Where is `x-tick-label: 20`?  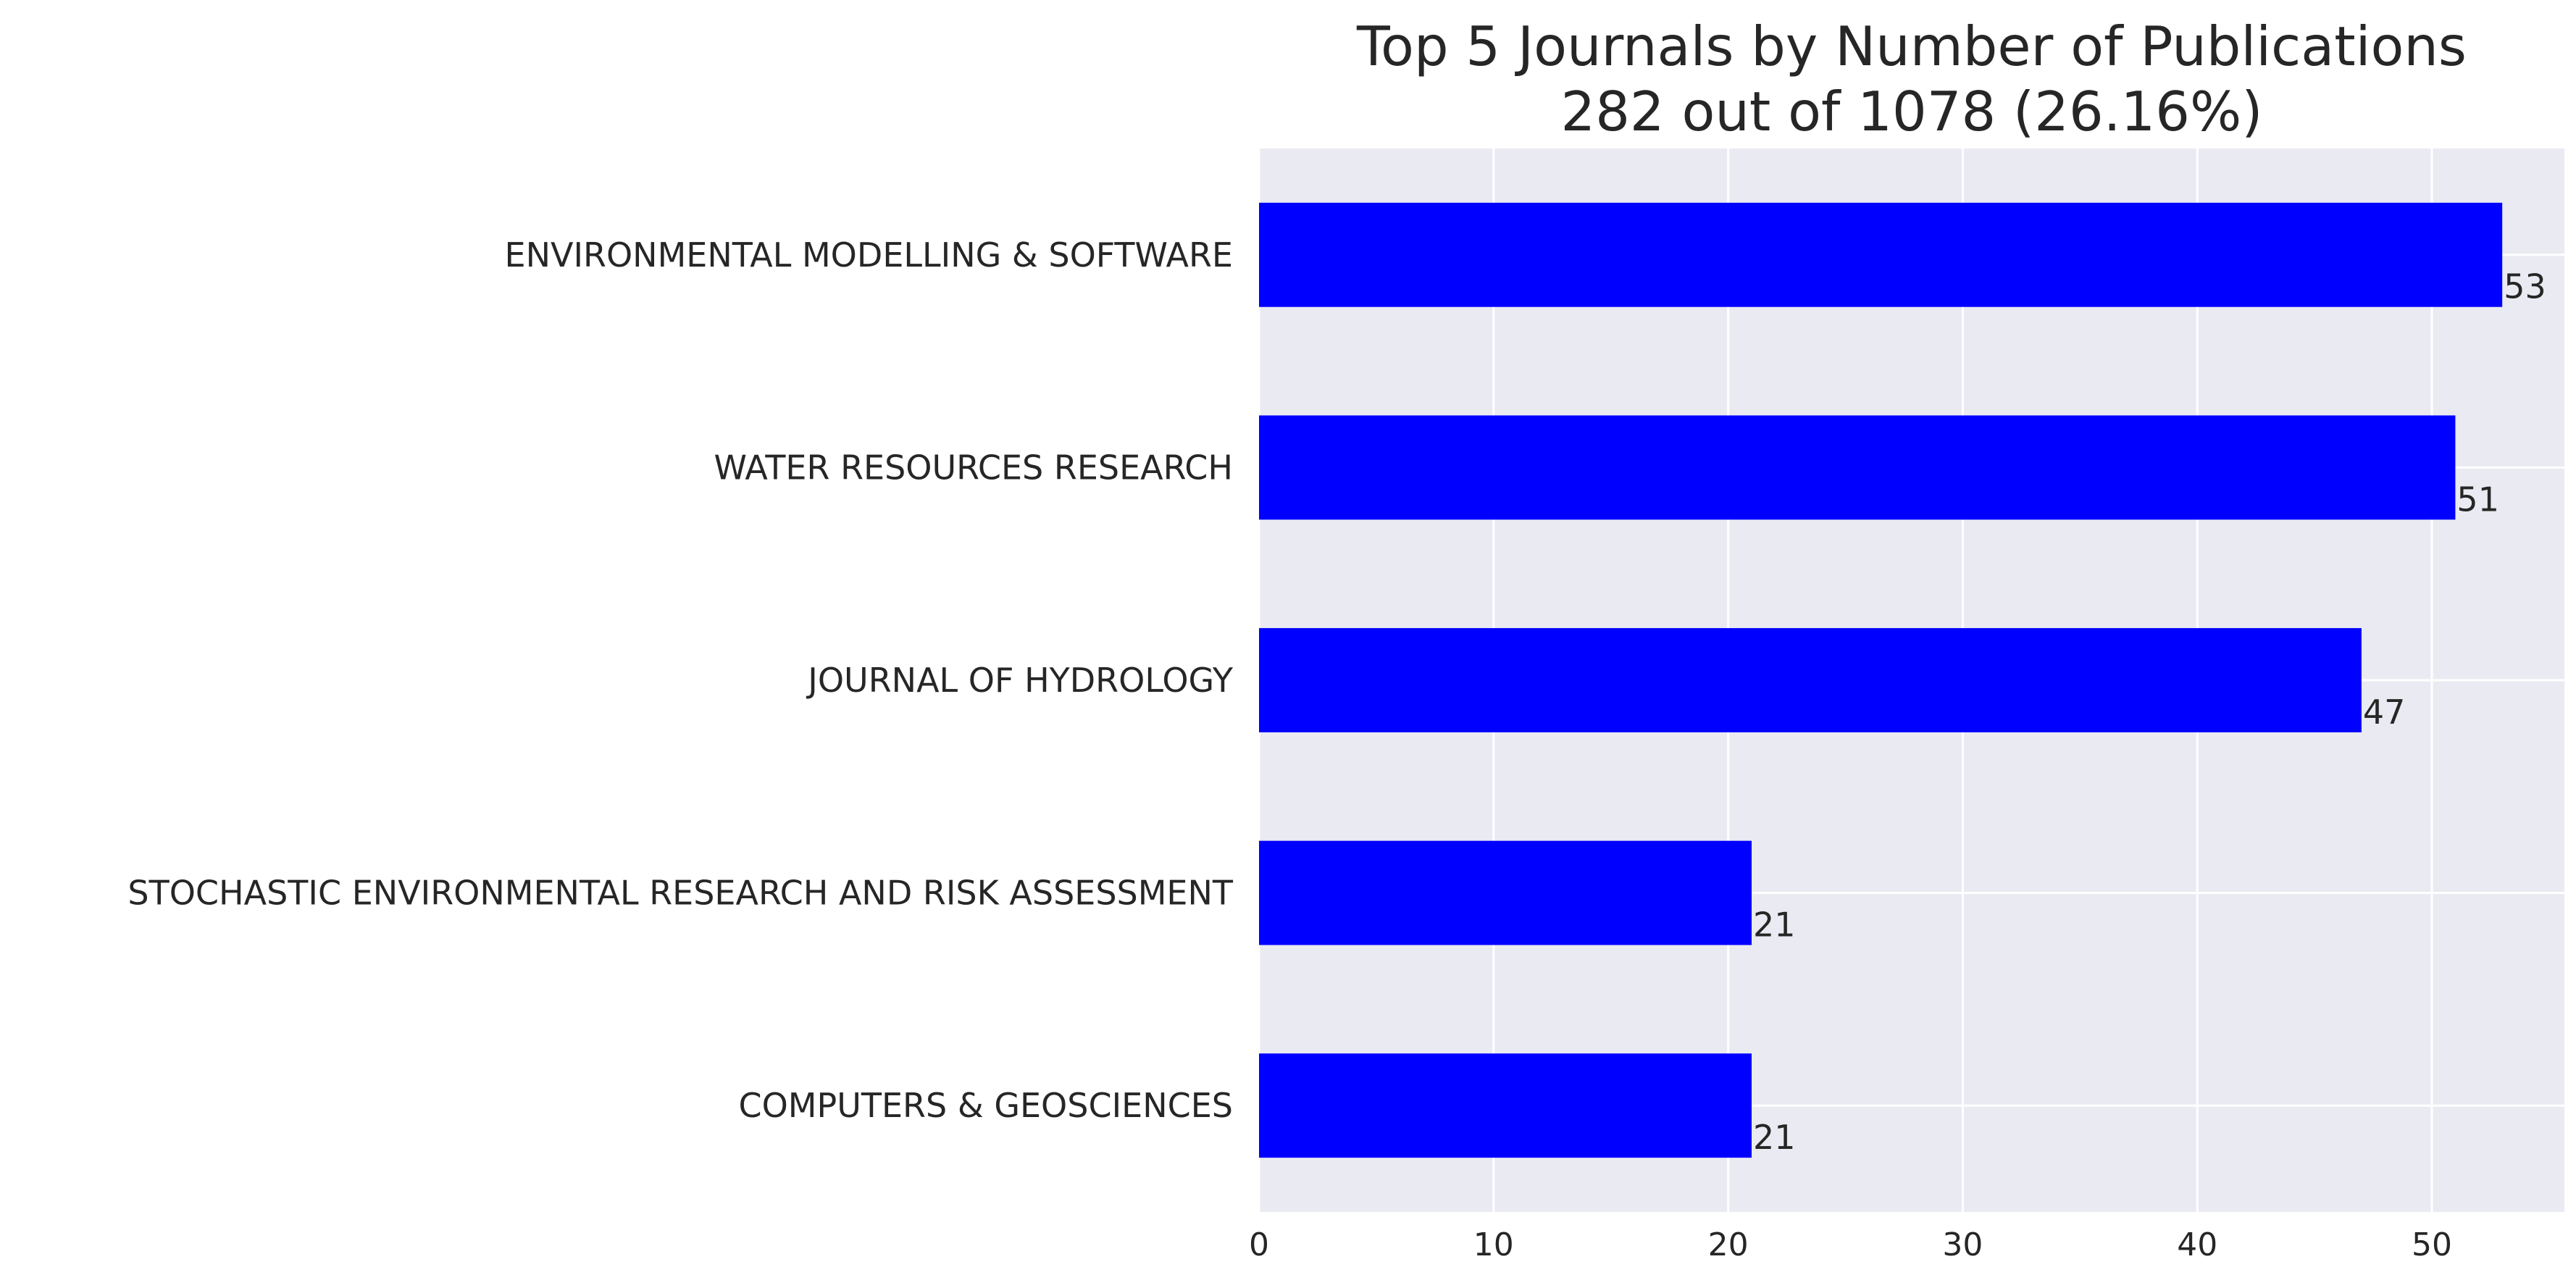
x-tick-label: 20 is located at coordinates (1729, 1244).